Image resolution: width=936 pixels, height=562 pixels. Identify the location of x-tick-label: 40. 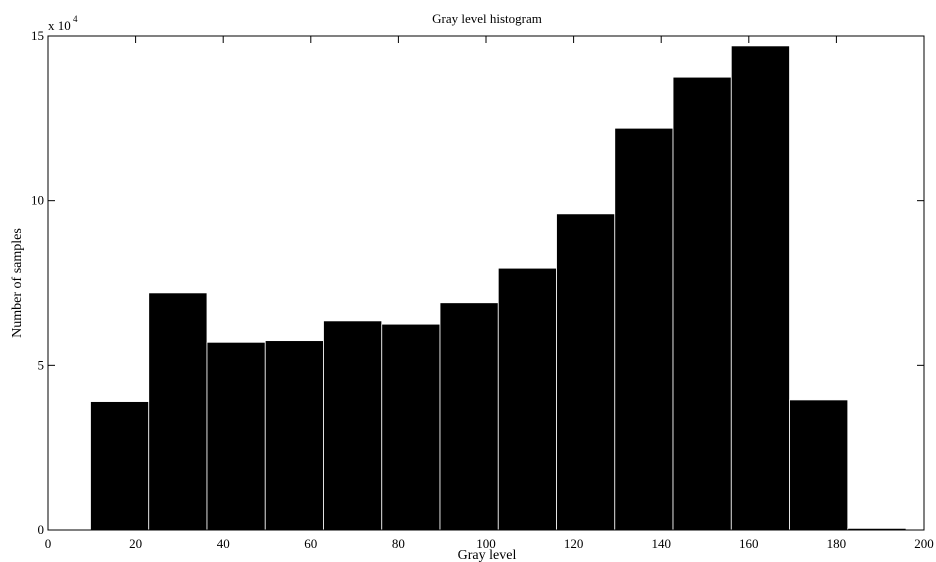
(223, 543).